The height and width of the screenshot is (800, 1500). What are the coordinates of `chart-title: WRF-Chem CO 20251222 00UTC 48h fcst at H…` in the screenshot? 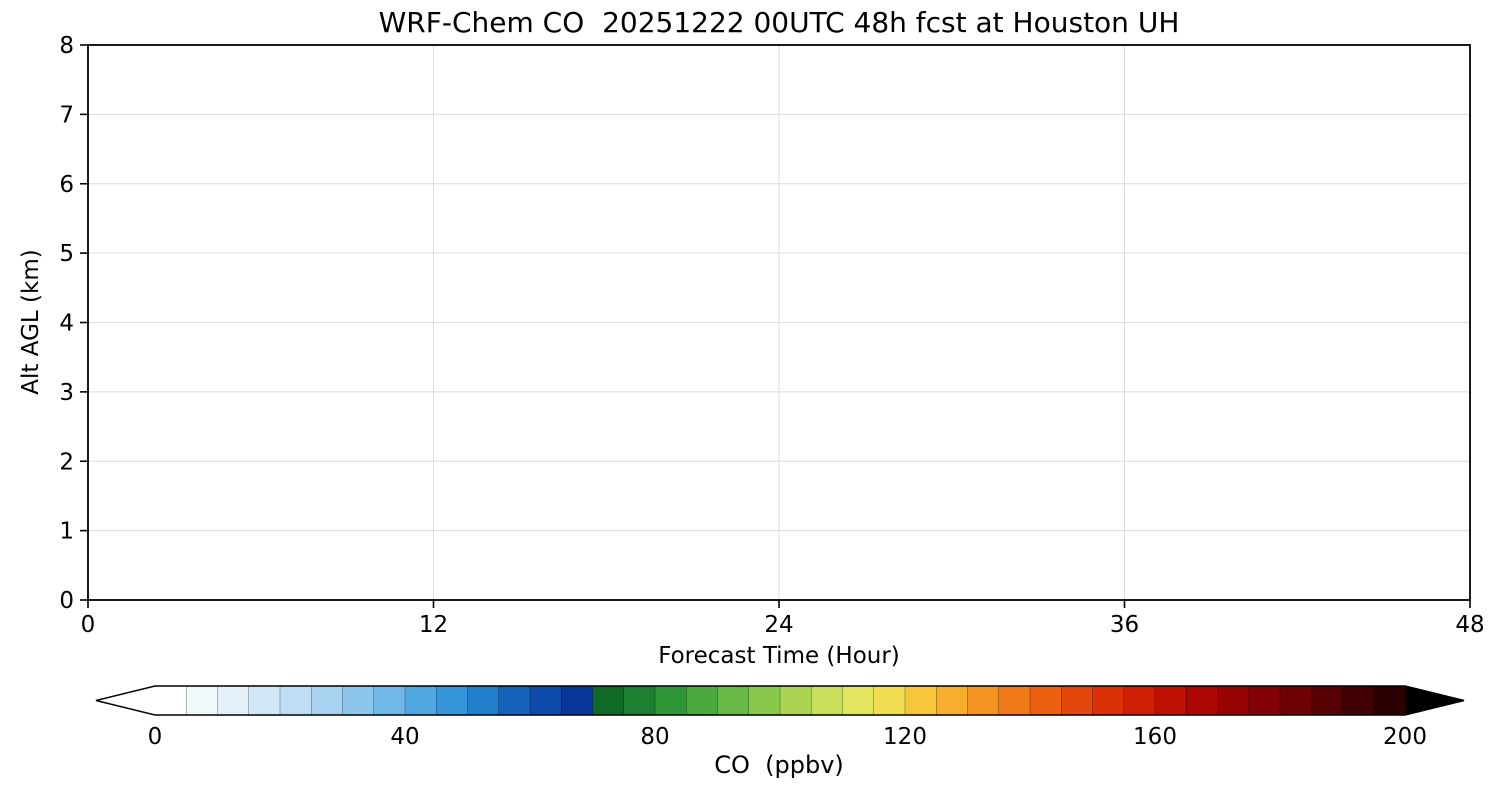 It's located at (779, 22).